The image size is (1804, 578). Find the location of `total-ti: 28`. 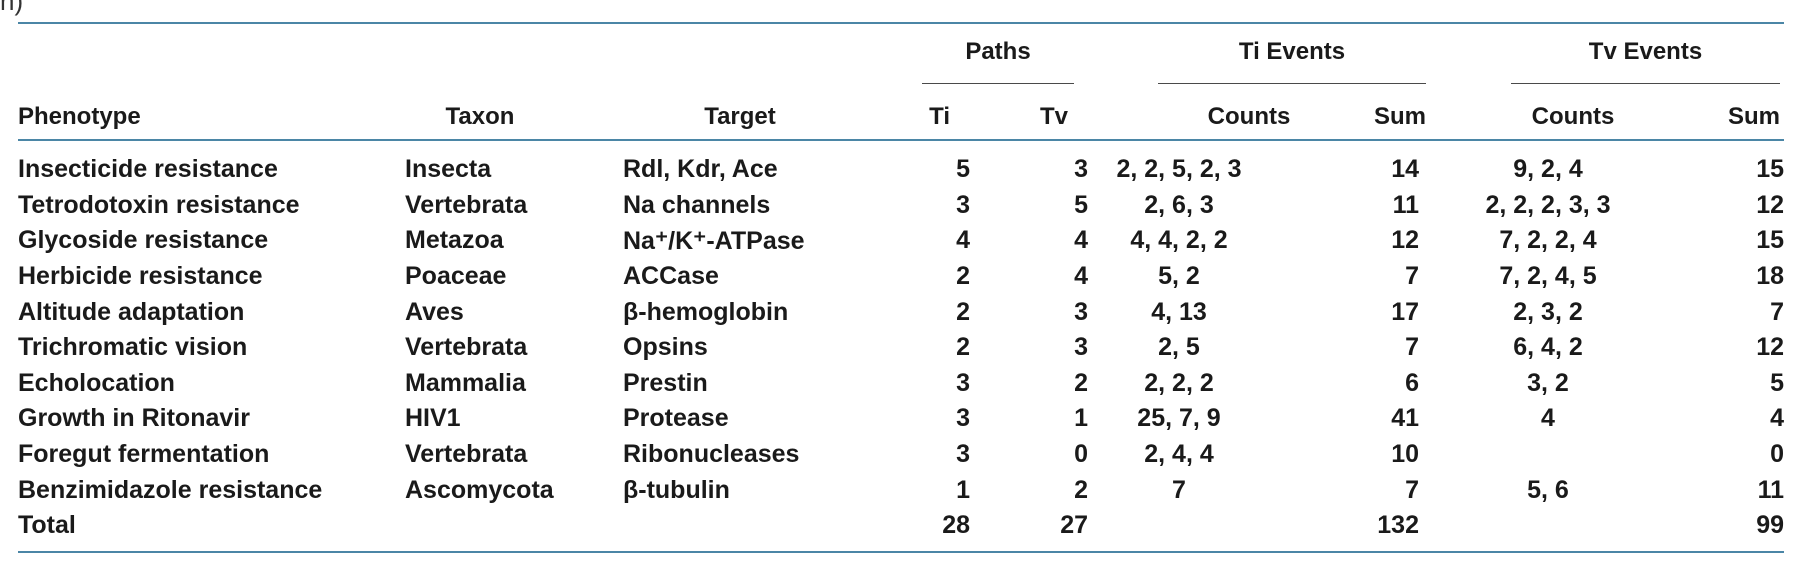

total-ti: 28 is located at coordinates (956, 525).